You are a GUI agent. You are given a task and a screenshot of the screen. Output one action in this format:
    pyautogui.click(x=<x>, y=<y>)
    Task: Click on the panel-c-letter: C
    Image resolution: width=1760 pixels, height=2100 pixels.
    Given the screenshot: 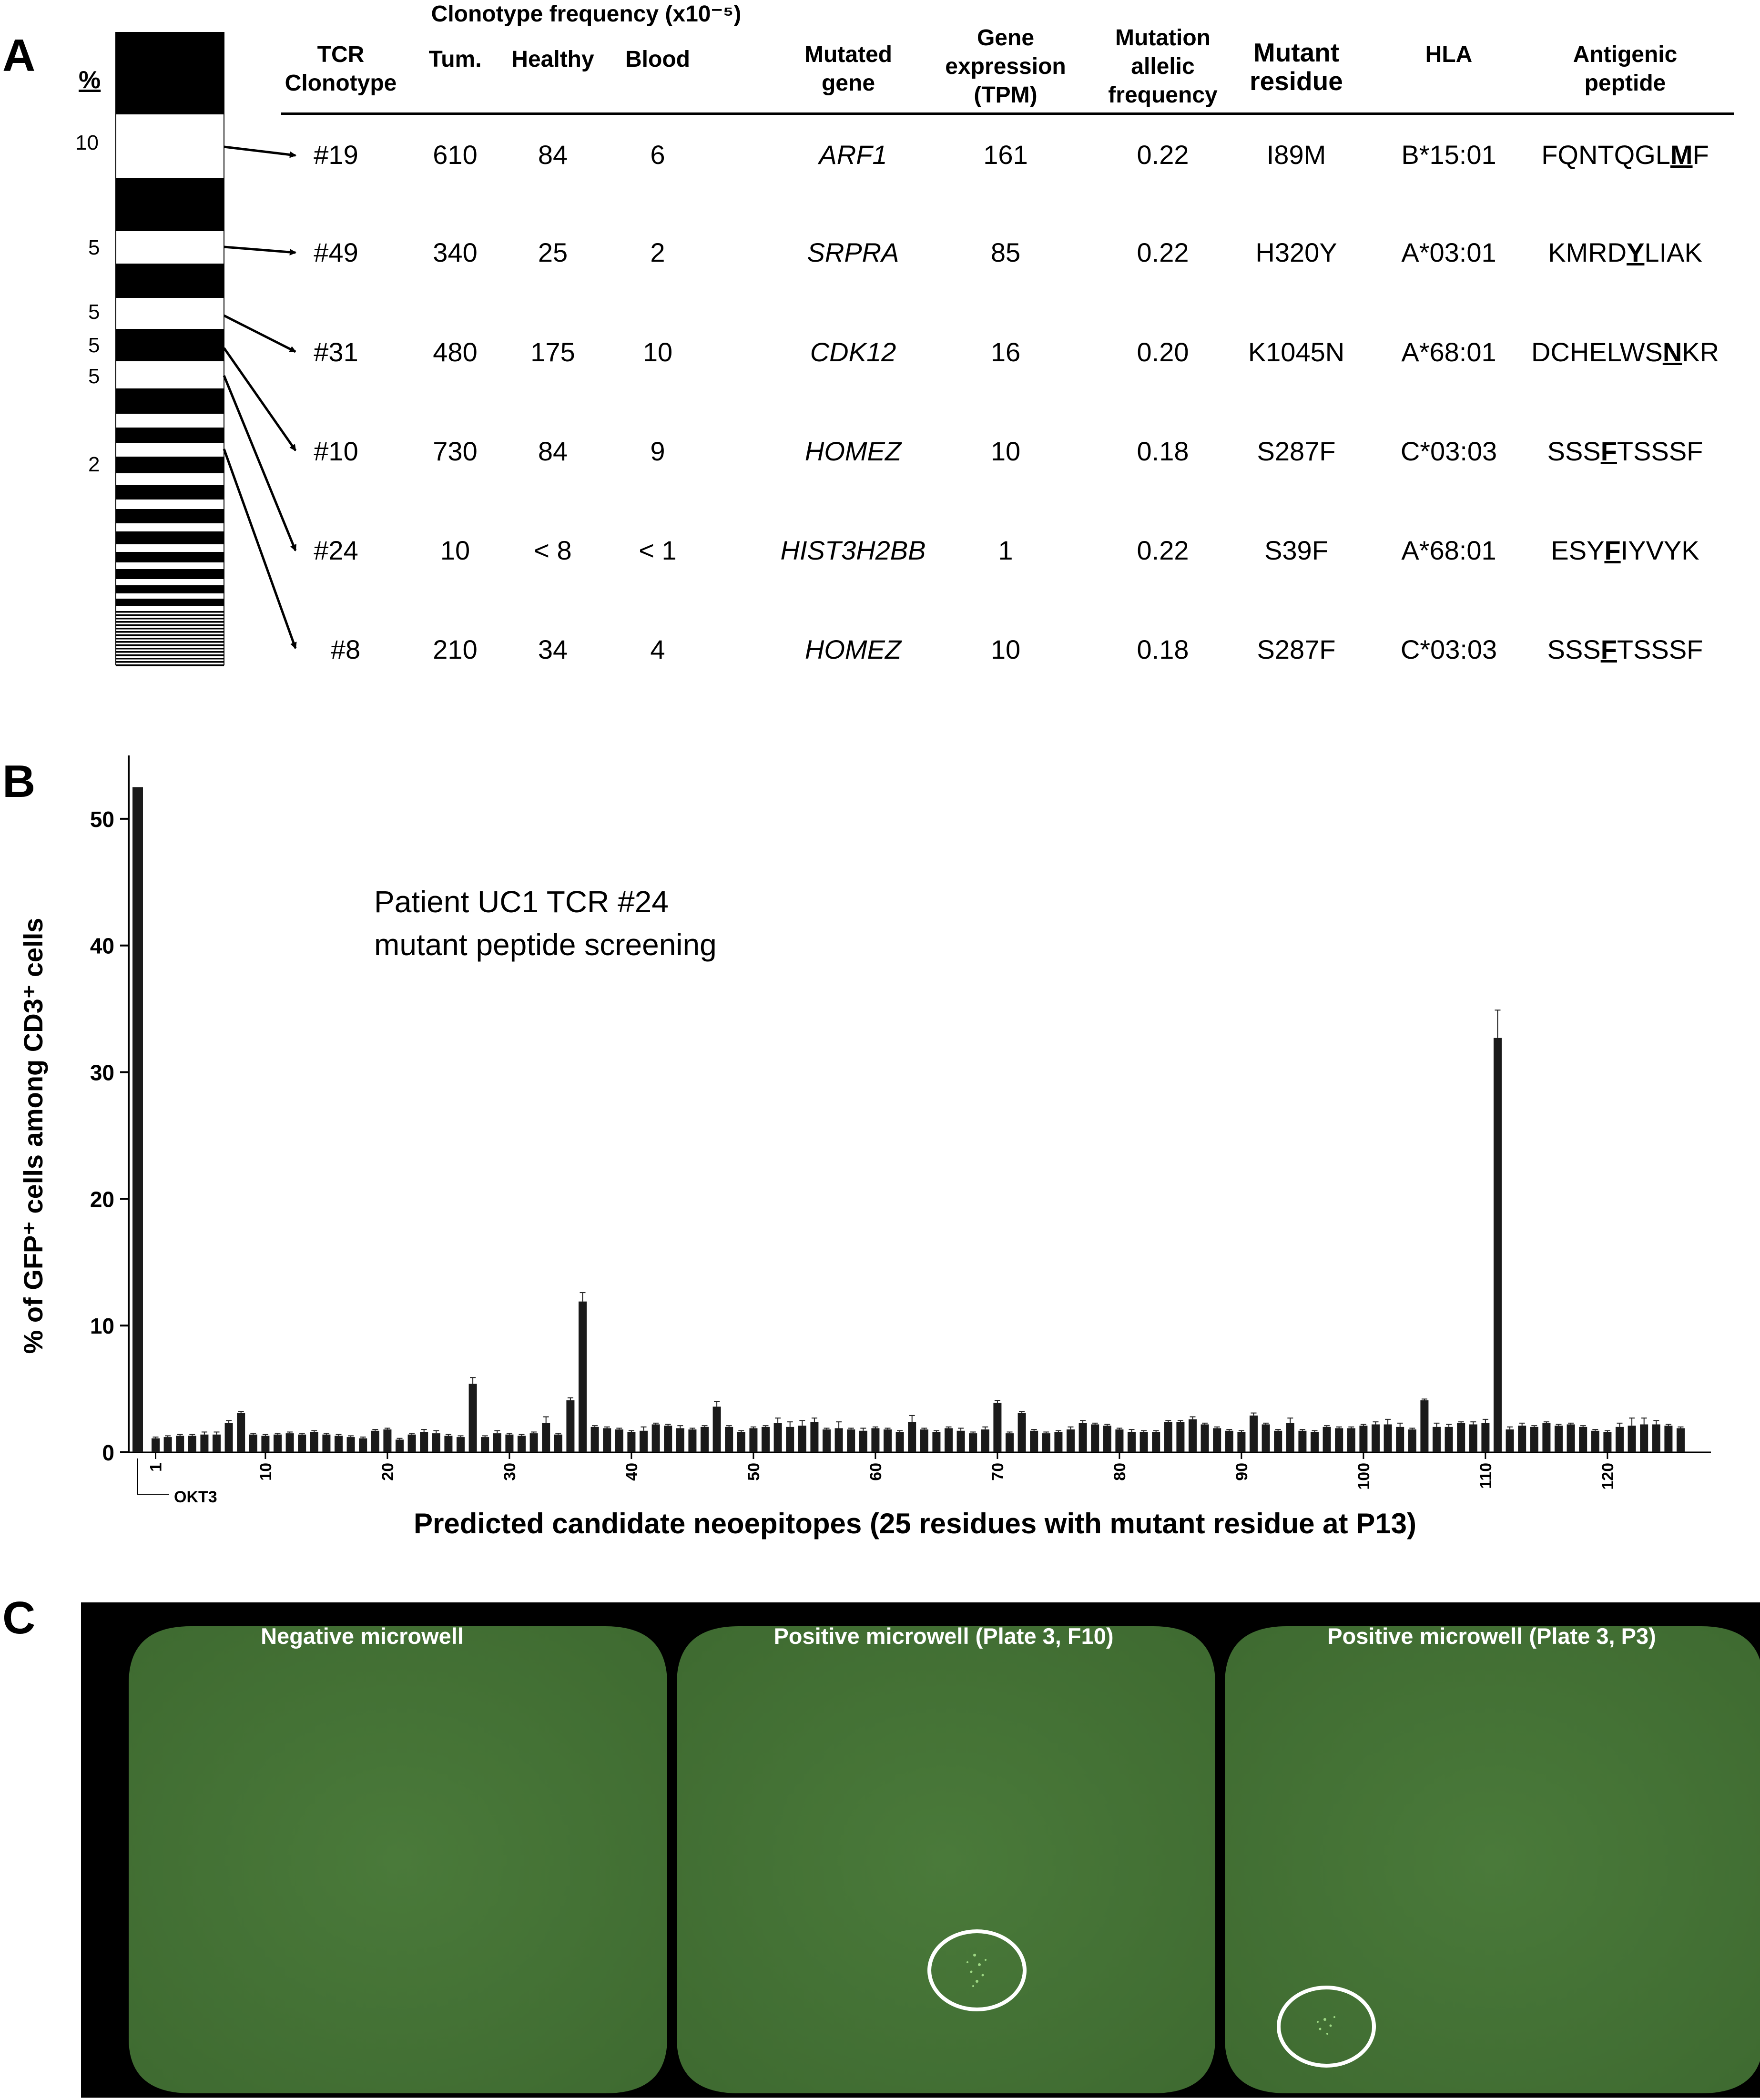 What is the action you would take?
    pyautogui.click(x=19, y=1617)
    